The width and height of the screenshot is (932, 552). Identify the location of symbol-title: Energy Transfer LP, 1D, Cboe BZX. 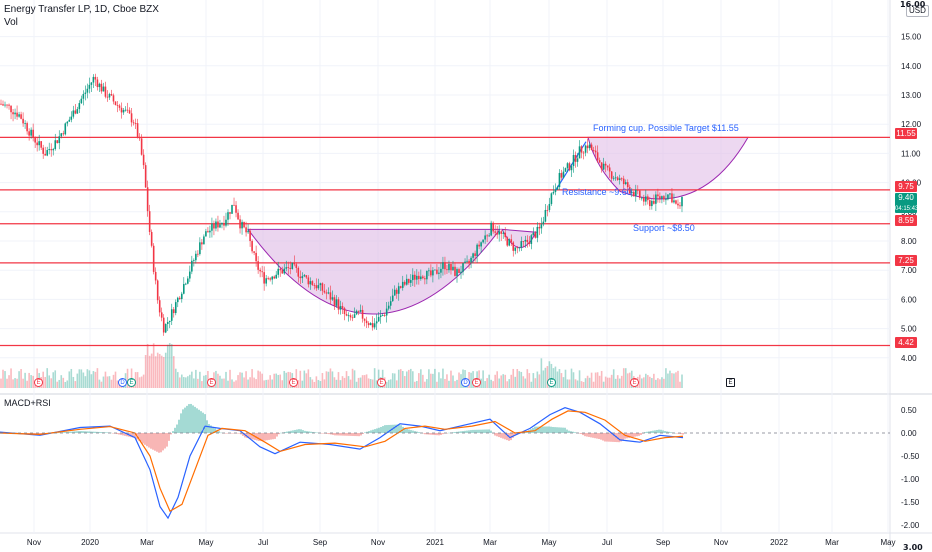
(81, 9).